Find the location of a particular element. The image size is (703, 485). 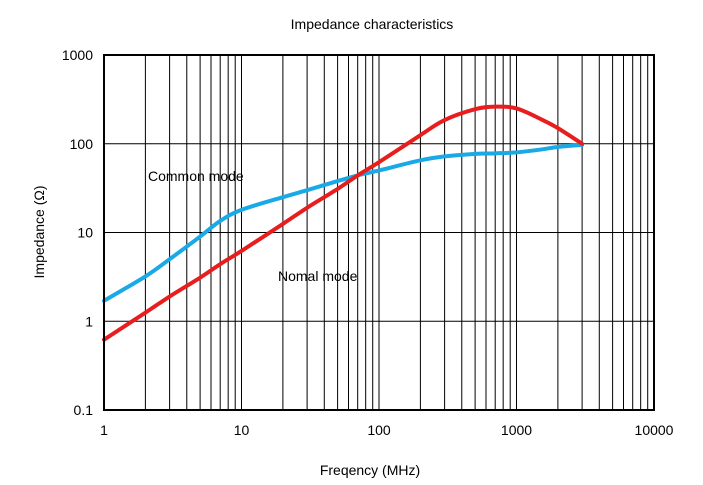

y-tick-label: 1000 is located at coordinates (77, 55).